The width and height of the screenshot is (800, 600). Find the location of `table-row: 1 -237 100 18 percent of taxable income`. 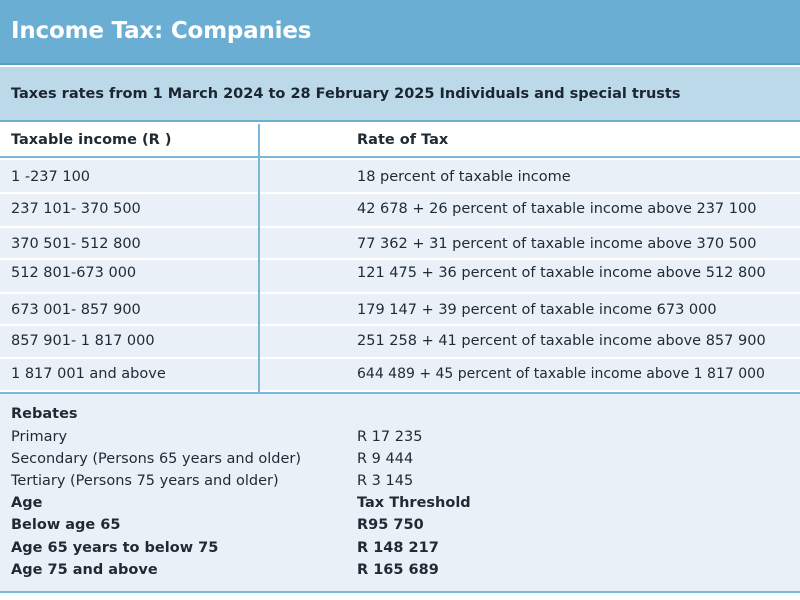

table-row: 1 -237 100 18 percent of taxable income is located at coordinates (400, 177).